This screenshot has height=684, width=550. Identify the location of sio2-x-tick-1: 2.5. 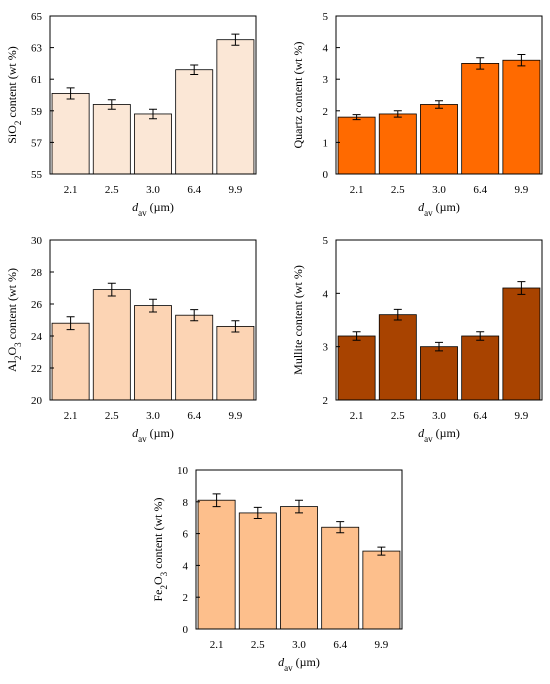
(112, 190).